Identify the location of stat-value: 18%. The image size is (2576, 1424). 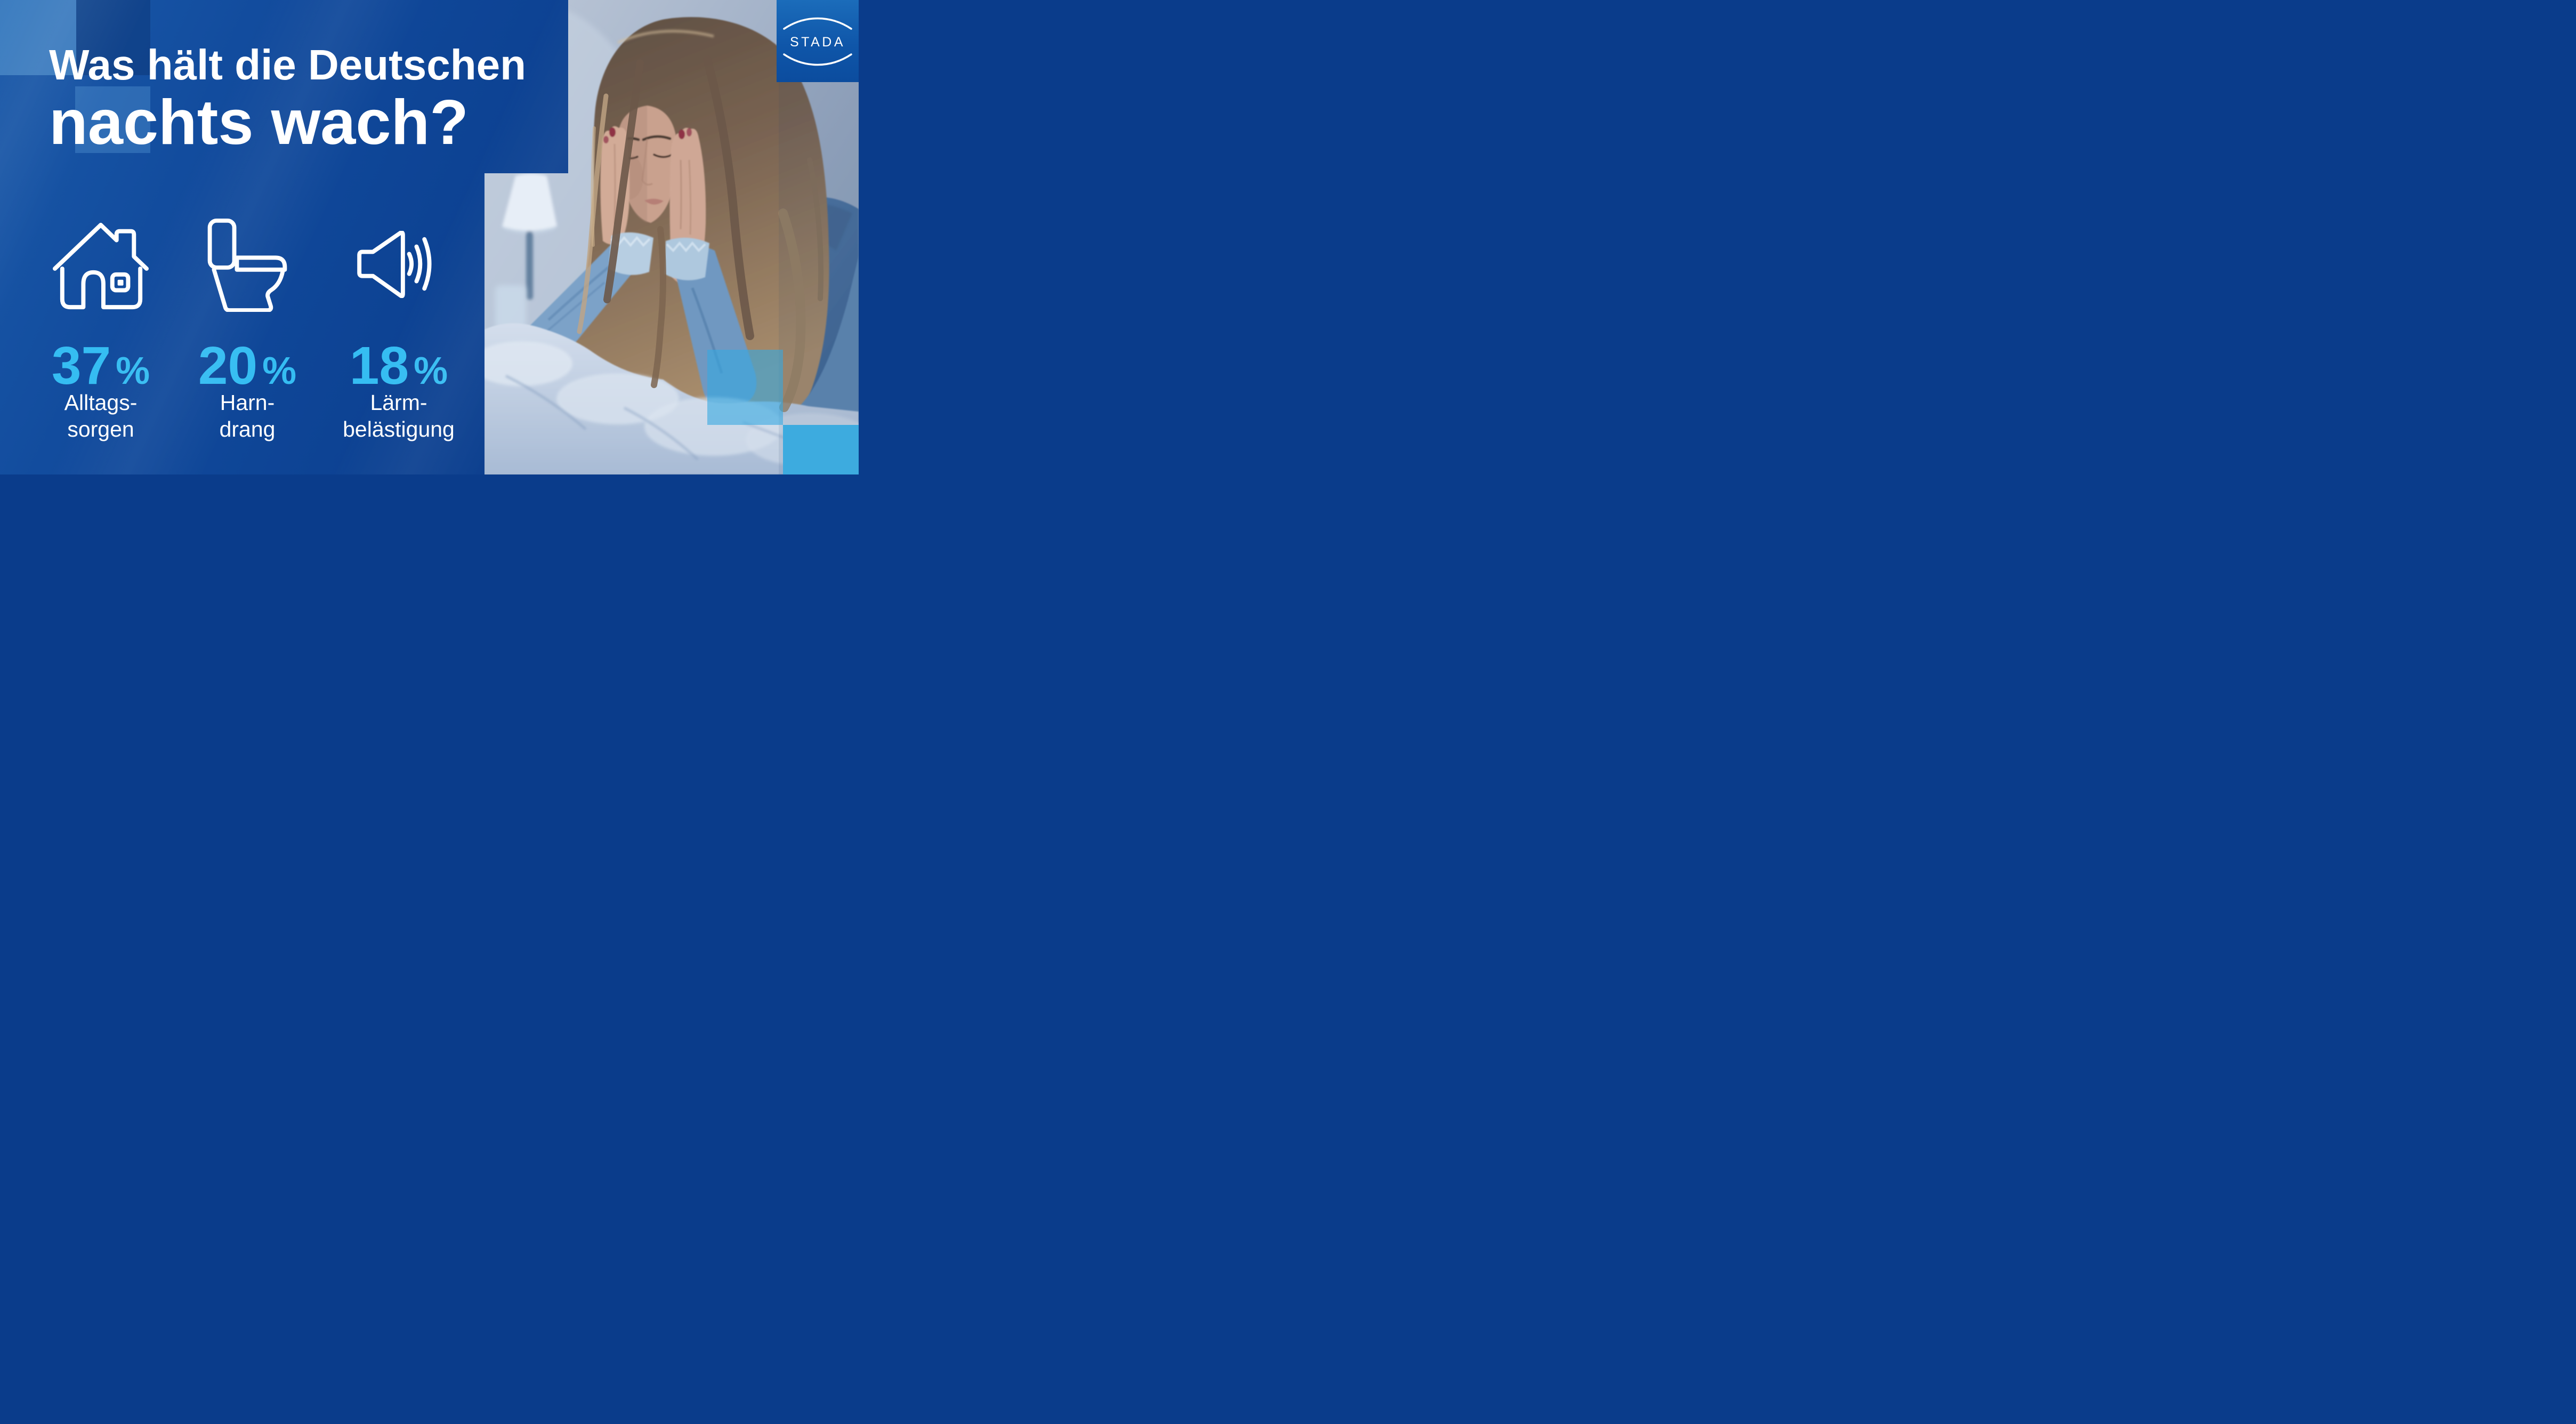
(399, 368).